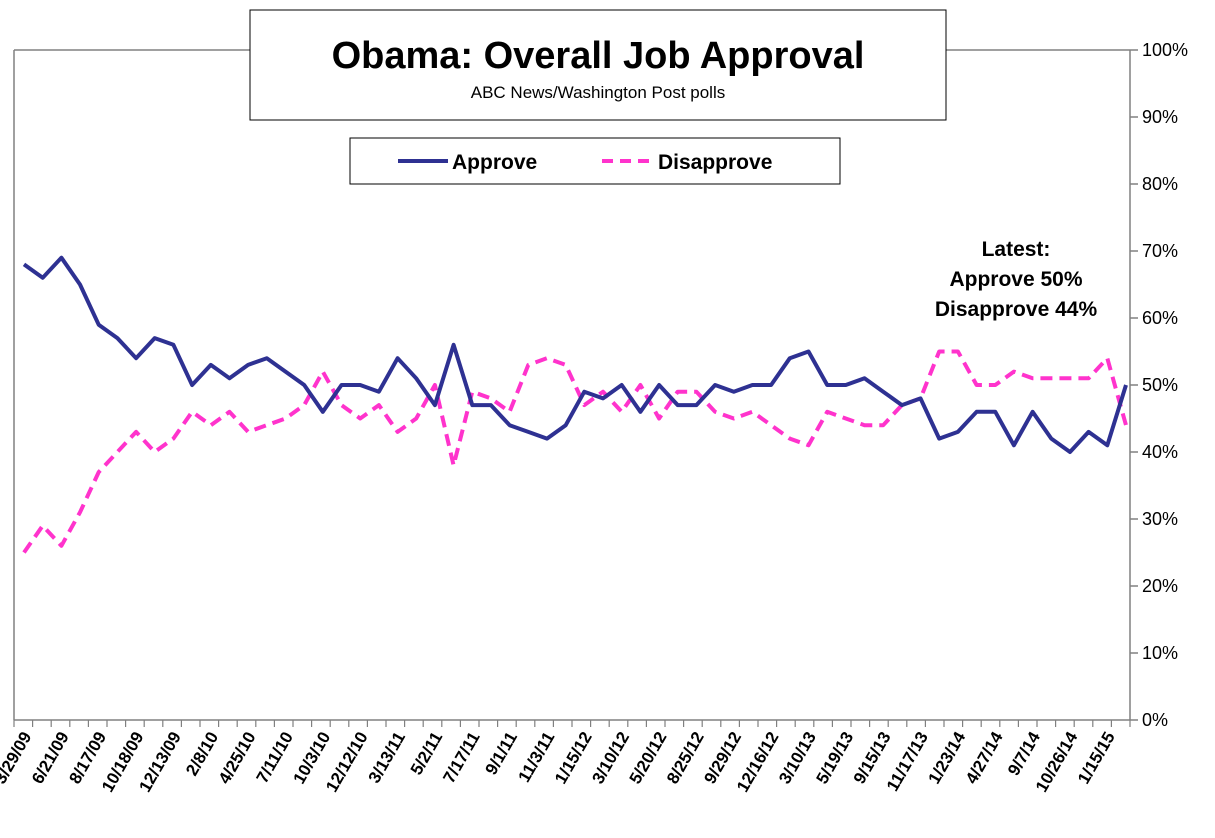 The width and height of the screenshot is (1215, 838). What do you see at coordinates (427, 754) in the screenshot?
I see `x-tick-label: 5/2/11` at bounding box center [427, 754].